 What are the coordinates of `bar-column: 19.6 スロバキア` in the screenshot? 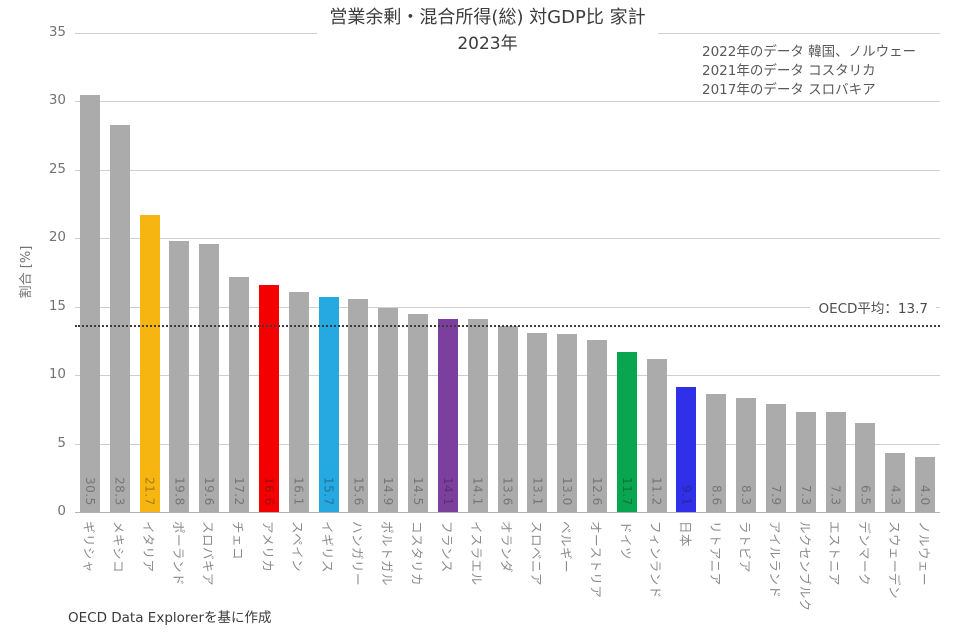 It's located at (209, 309).